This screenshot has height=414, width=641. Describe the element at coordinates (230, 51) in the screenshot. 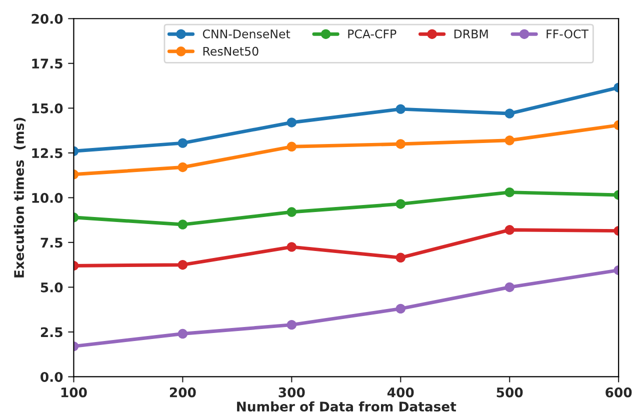

I see `legend-label: ResNet50` at that location.